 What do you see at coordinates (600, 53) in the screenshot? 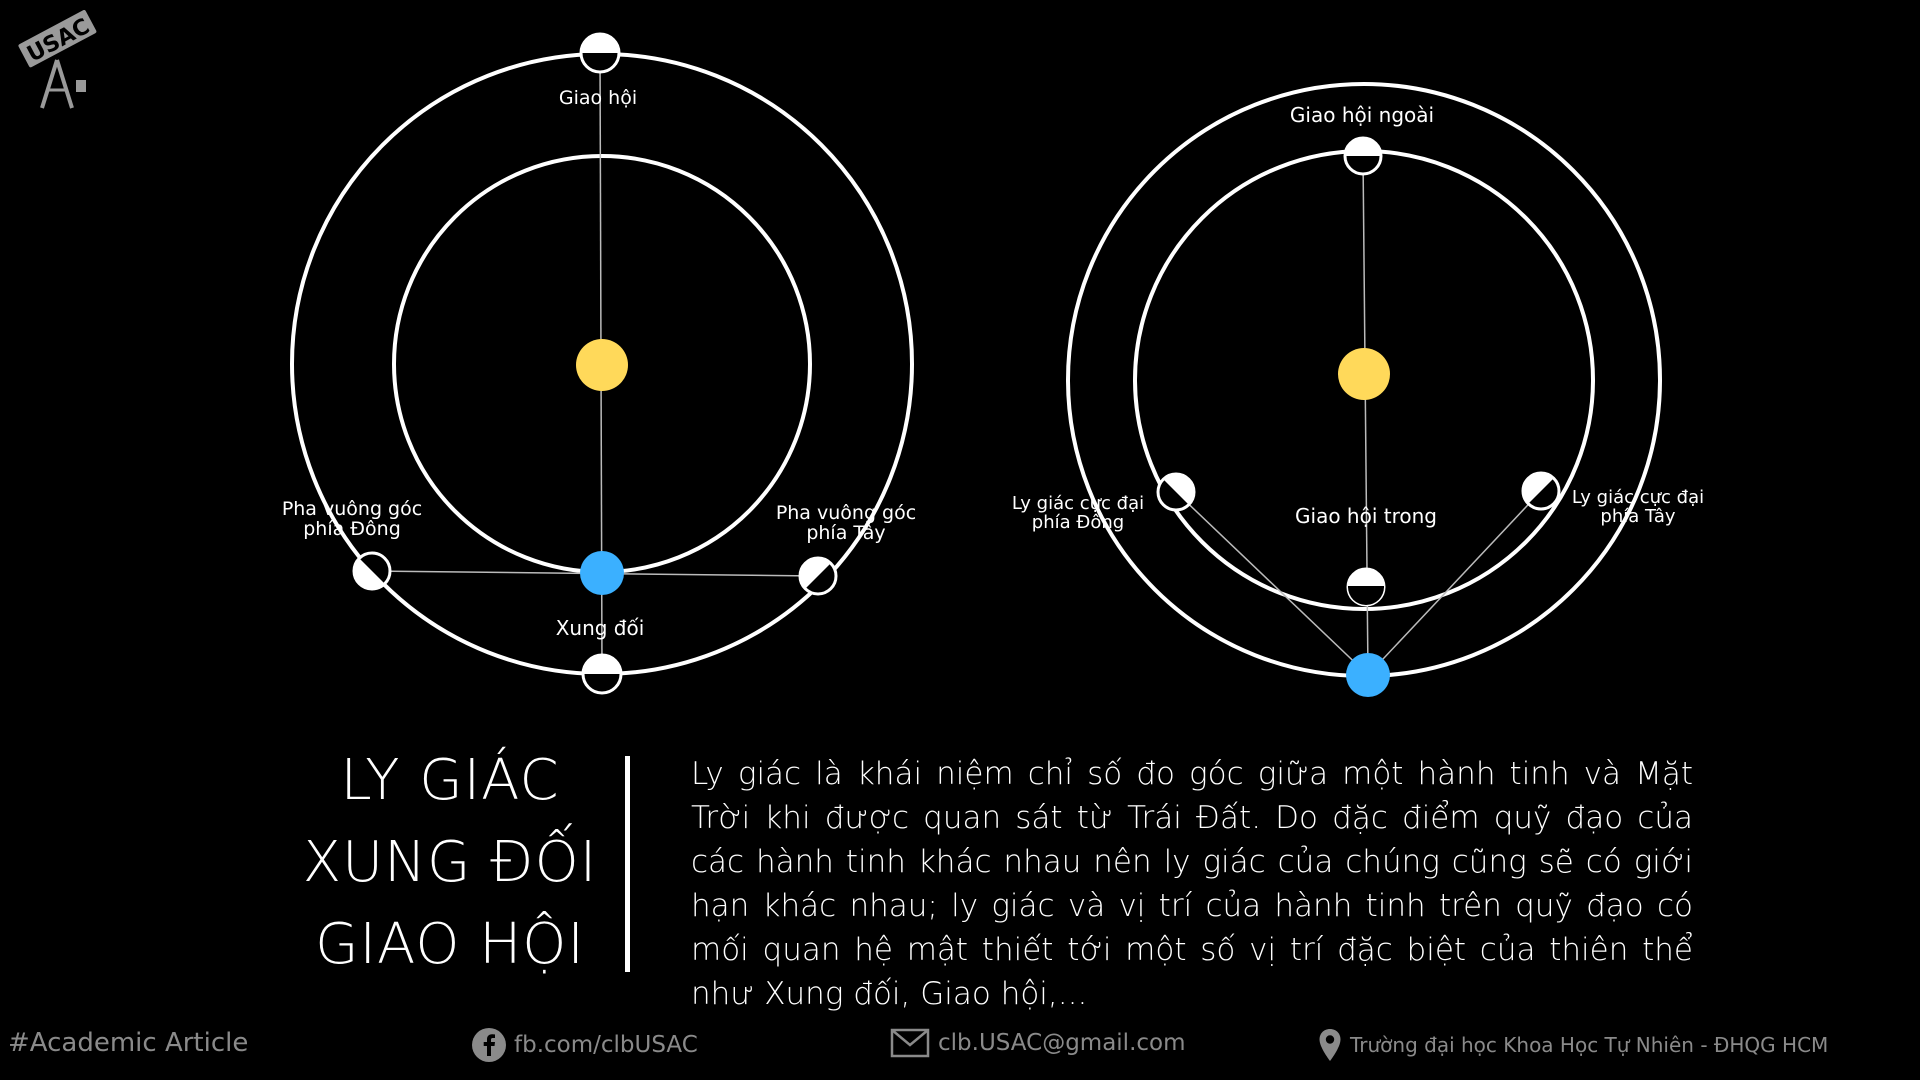
I see `planet-conjunction` at bounding box center [600, 53].